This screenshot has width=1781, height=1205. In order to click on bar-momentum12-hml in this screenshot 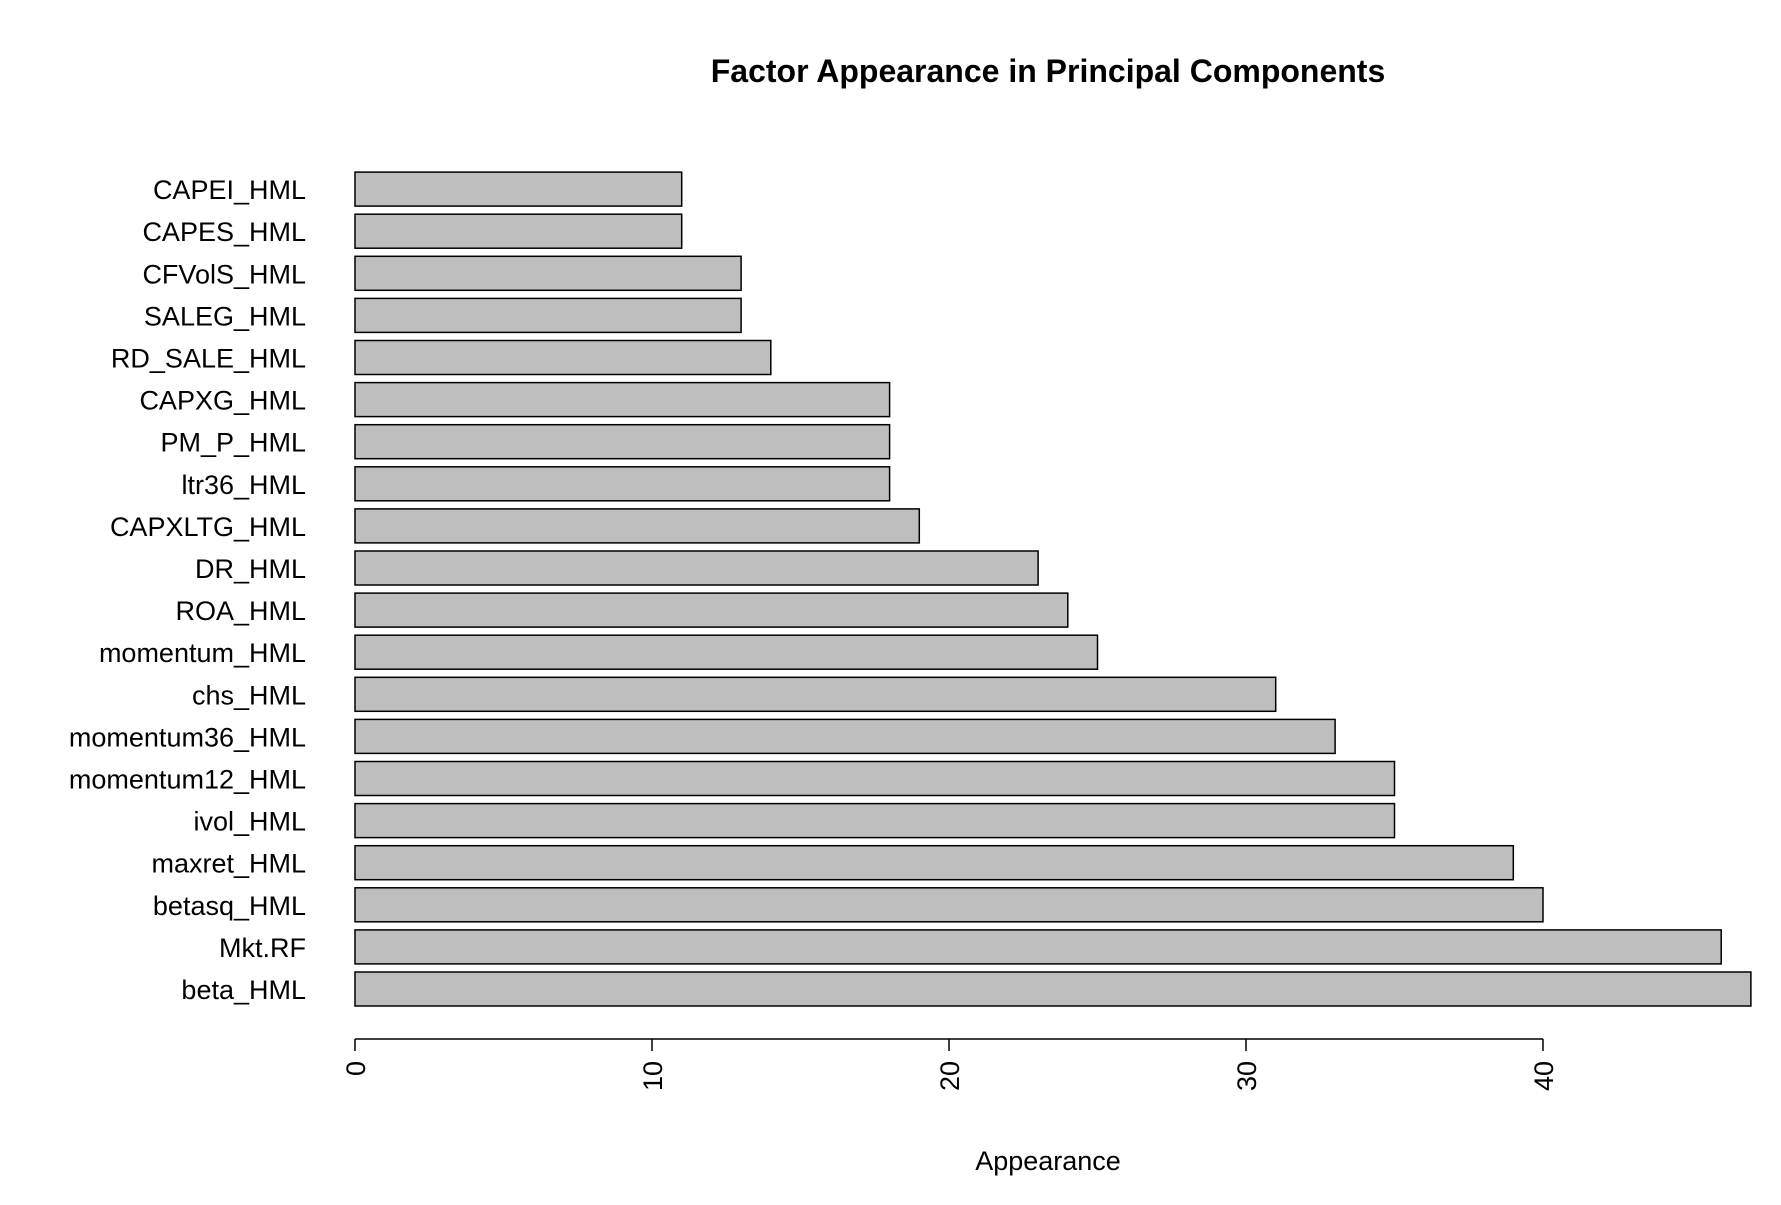, I will do `click(875, 778)`.